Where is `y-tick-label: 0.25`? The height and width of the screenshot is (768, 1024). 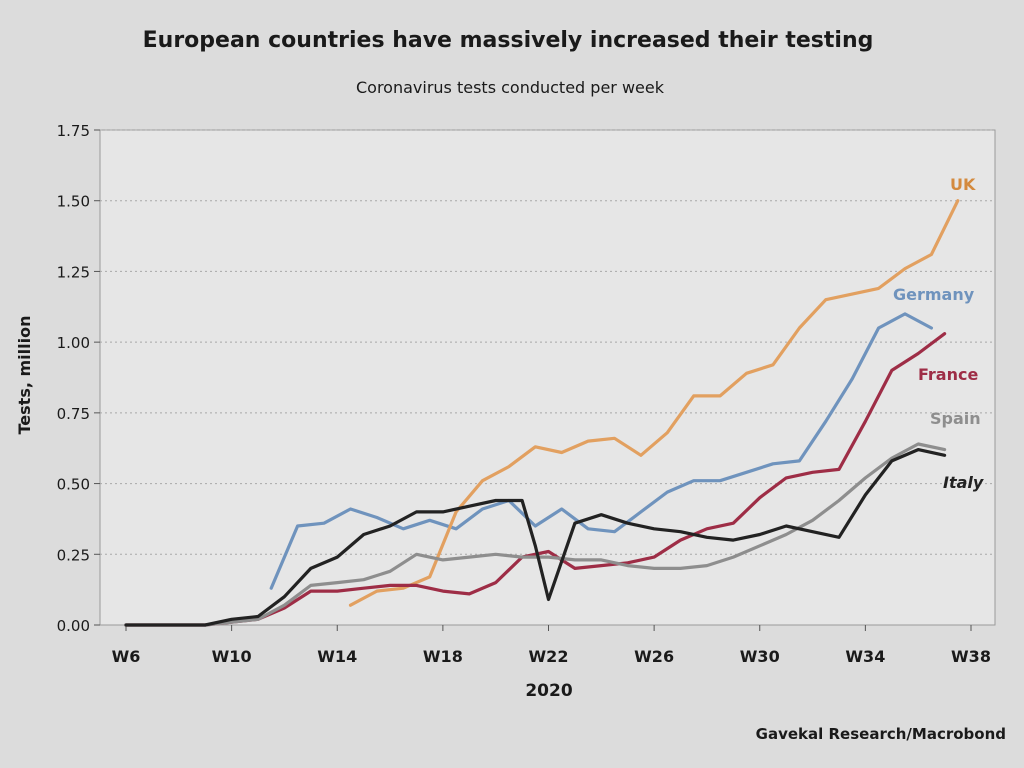
y-tick-label: 0.25 is located at coordinates (73, 555).